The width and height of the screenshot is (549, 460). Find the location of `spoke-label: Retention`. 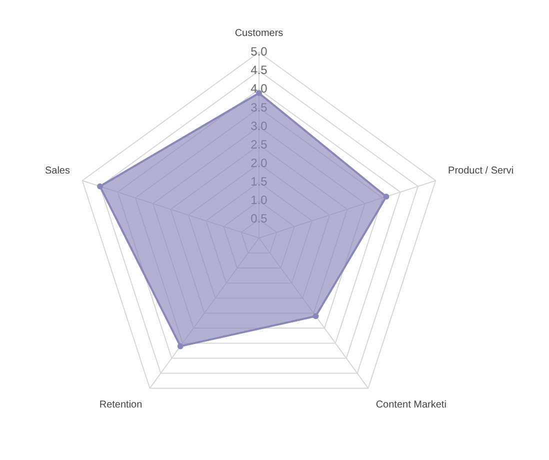

spoke-label: Retention is located at coordinates (120, 405).